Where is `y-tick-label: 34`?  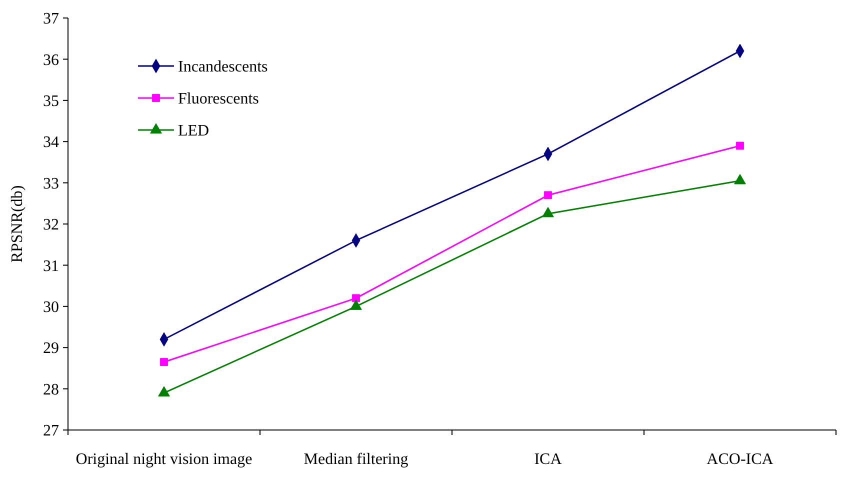
y-tick-label: 34 is located at coordinates (51, 143).